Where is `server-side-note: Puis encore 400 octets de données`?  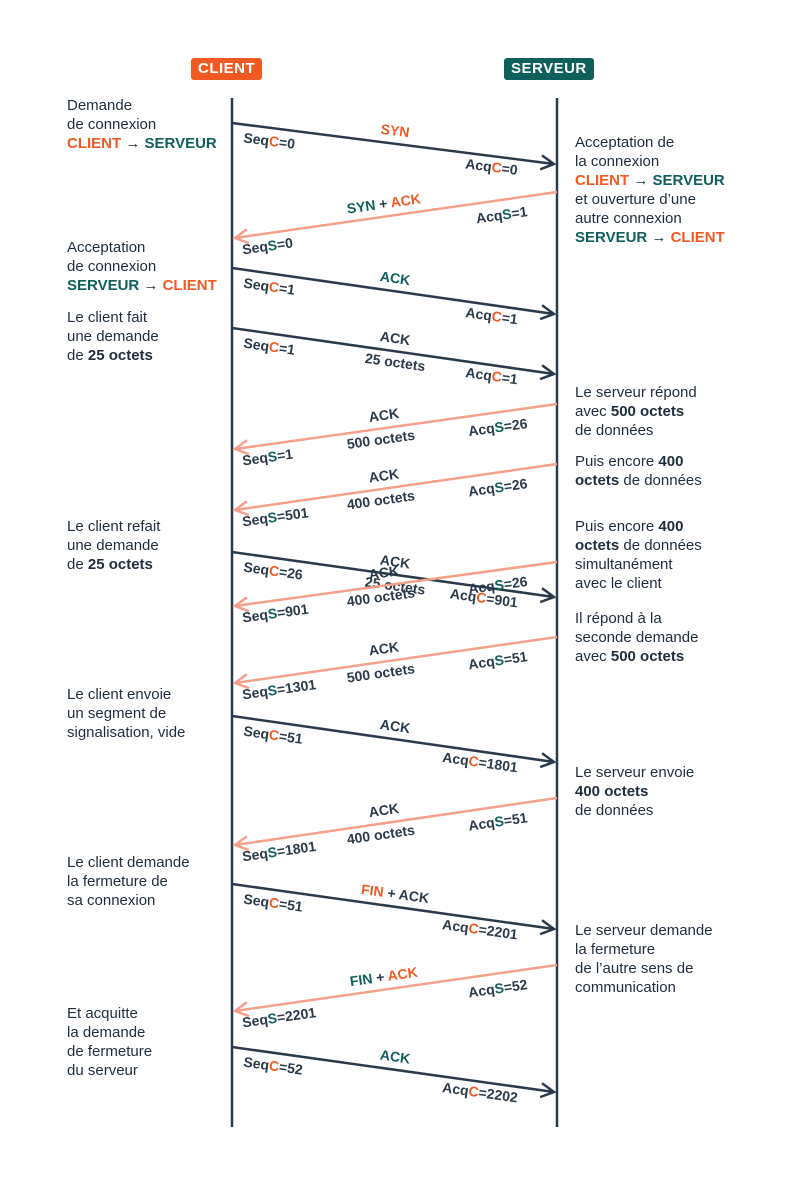 server-side-note: Puis encore 400 octets de données is located at coordinates (638, 471).